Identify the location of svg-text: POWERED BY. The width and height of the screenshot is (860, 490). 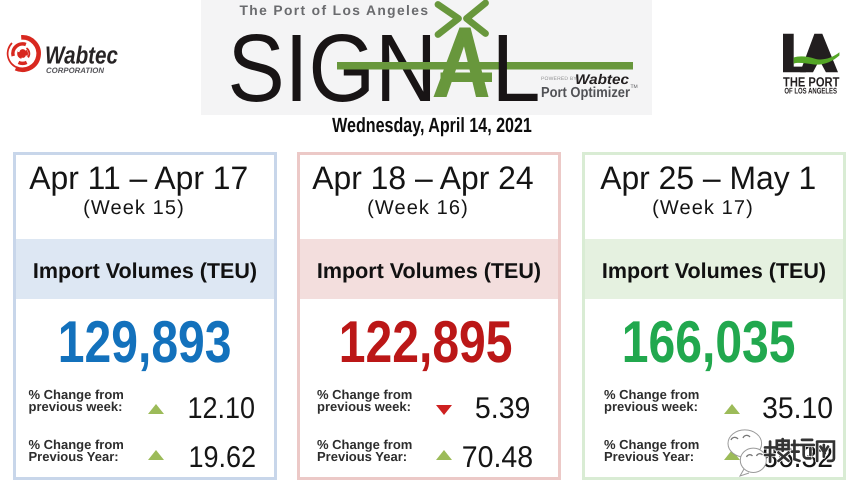
(559, 79).